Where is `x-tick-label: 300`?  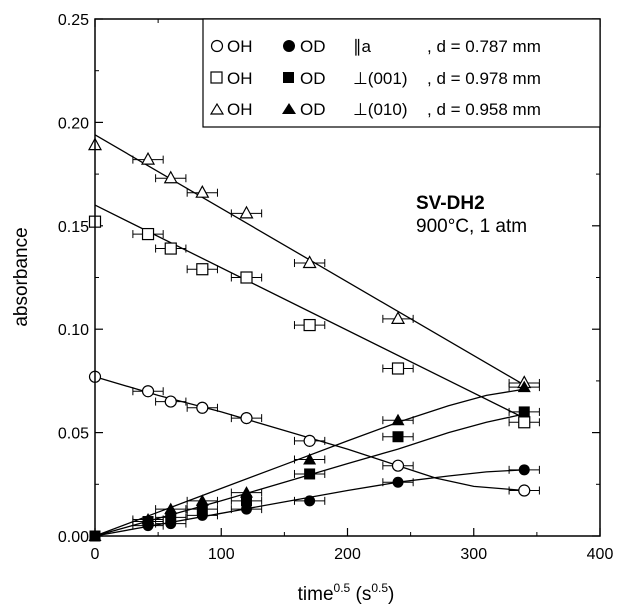
x-tick-label: 300 is located at coordinates (473, 554).